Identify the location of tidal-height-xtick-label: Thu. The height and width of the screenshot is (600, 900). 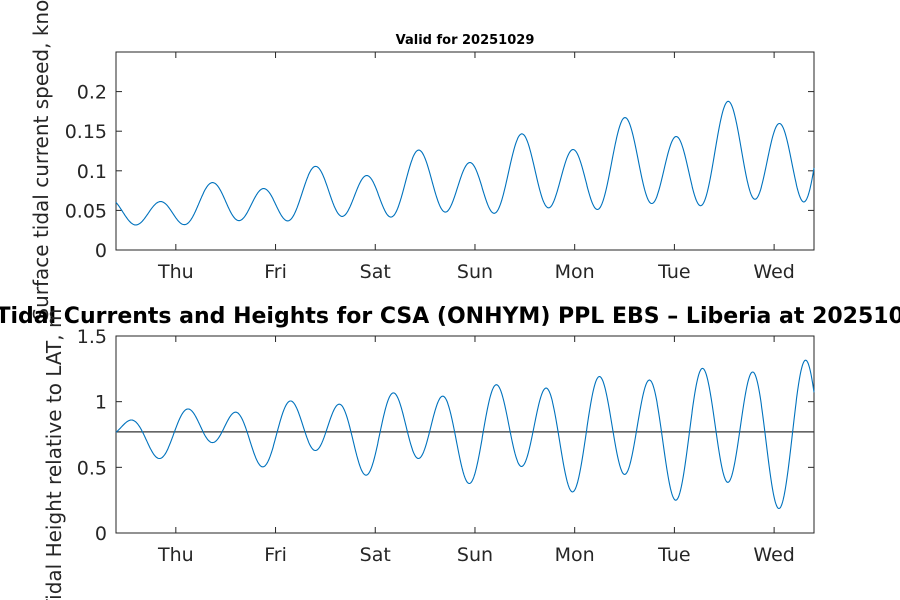
(175, 555).